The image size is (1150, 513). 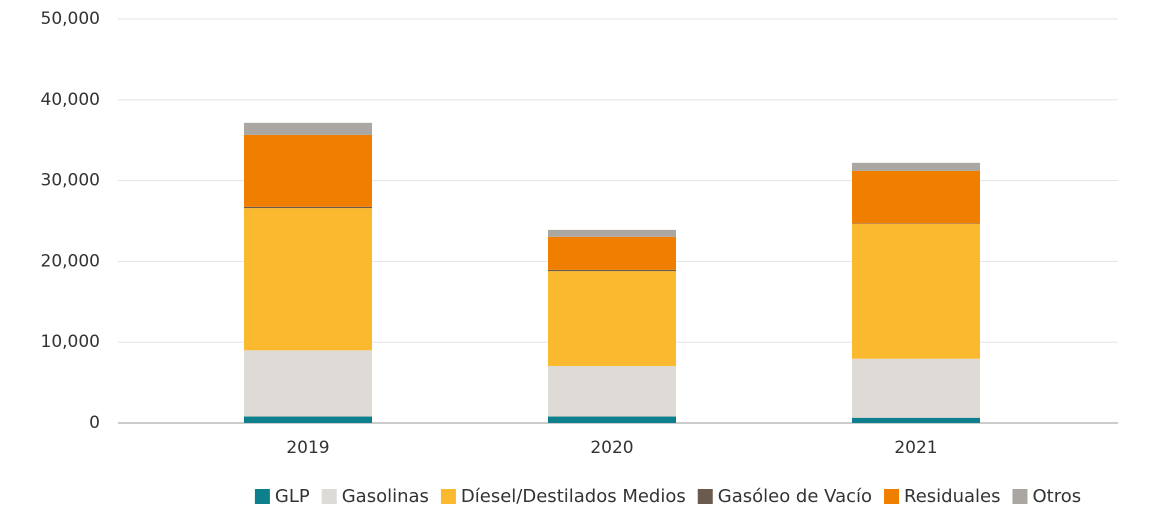 I want to click on y-tick-label: 50,000, so click(x=70, y=19).